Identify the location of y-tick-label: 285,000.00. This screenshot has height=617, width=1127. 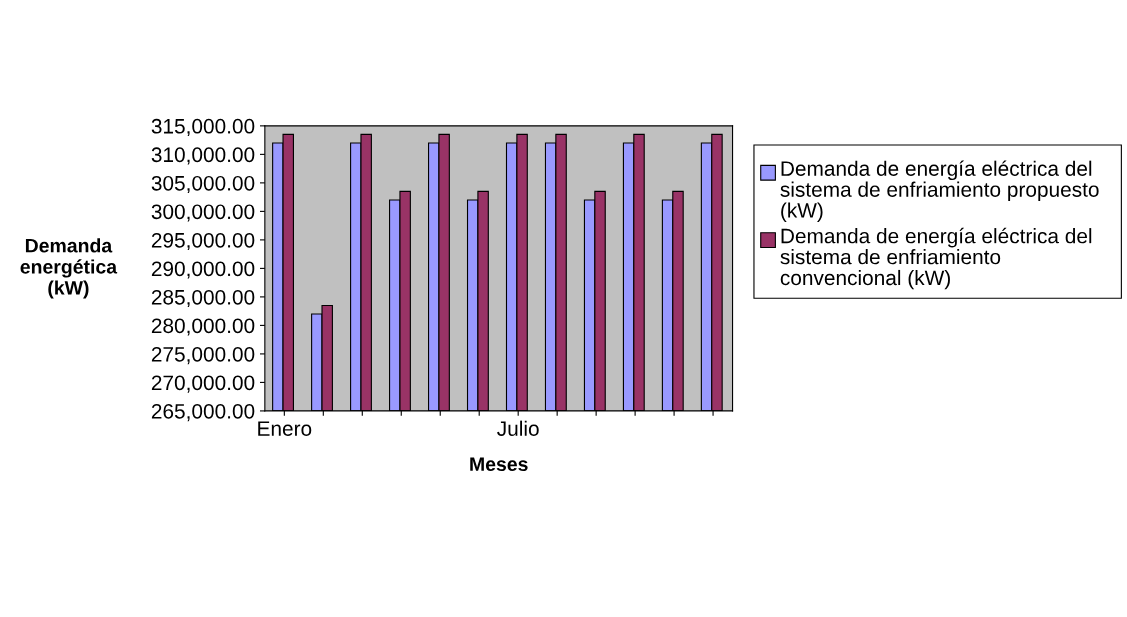
(203, 298).